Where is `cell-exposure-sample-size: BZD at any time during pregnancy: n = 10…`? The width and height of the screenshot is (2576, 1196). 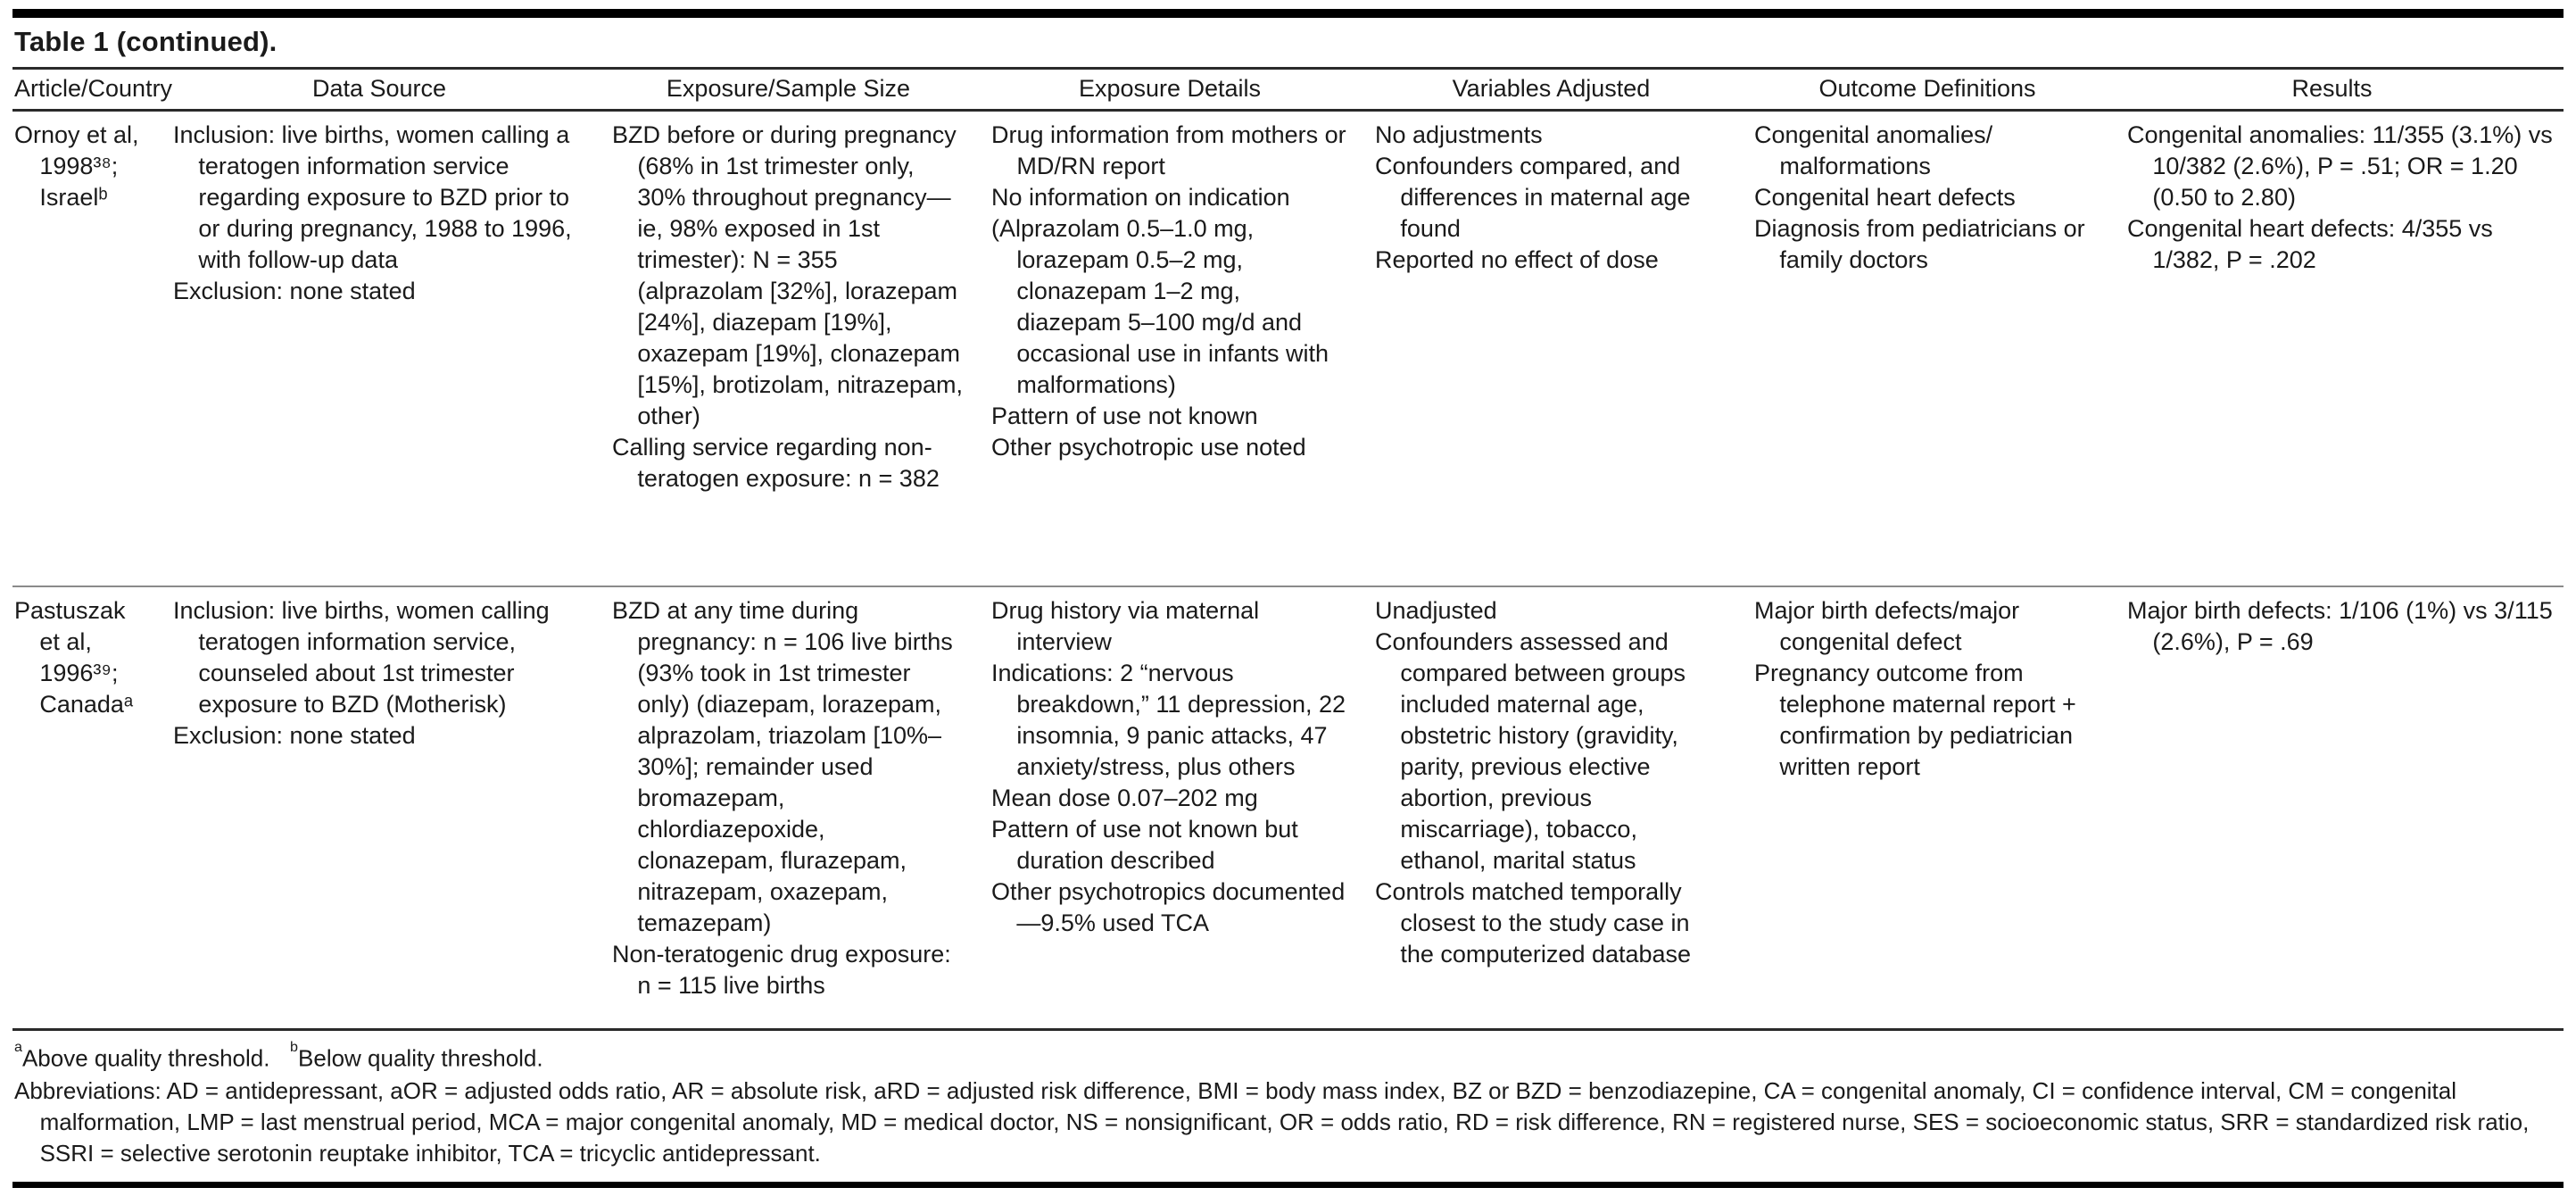 cell-exposure-sample-size: BZD at any time during pregnancy: n = 10… is located at coordinates (801, 807).